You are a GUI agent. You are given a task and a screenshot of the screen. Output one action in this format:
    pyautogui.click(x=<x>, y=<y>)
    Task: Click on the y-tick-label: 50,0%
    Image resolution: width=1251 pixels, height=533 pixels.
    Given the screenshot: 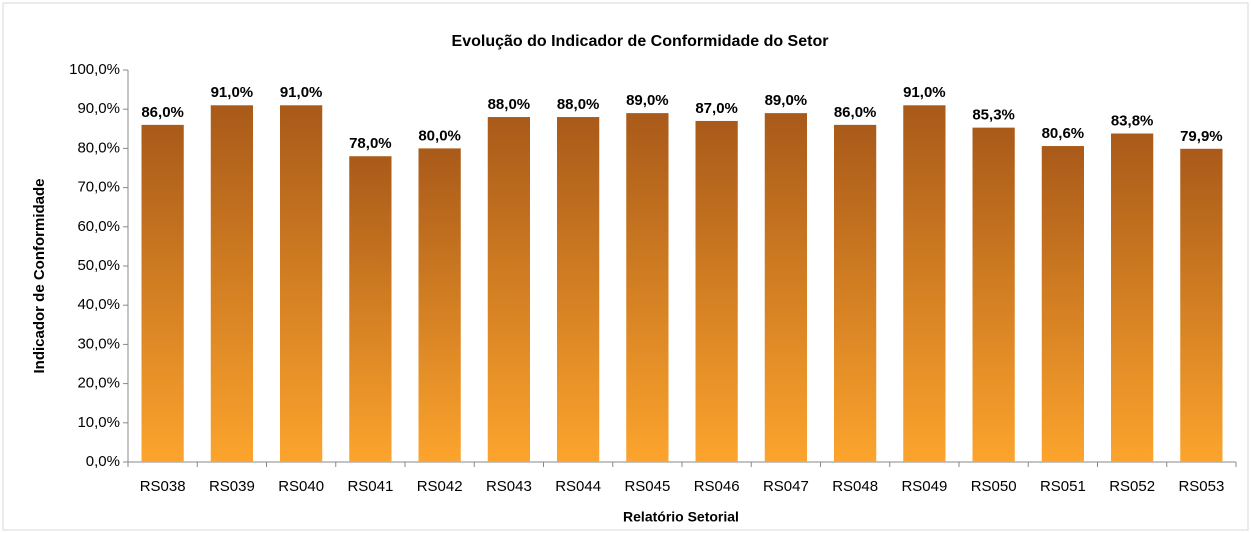 What is the action you would take?
    pyautogui.click(x=98, y=265)
    